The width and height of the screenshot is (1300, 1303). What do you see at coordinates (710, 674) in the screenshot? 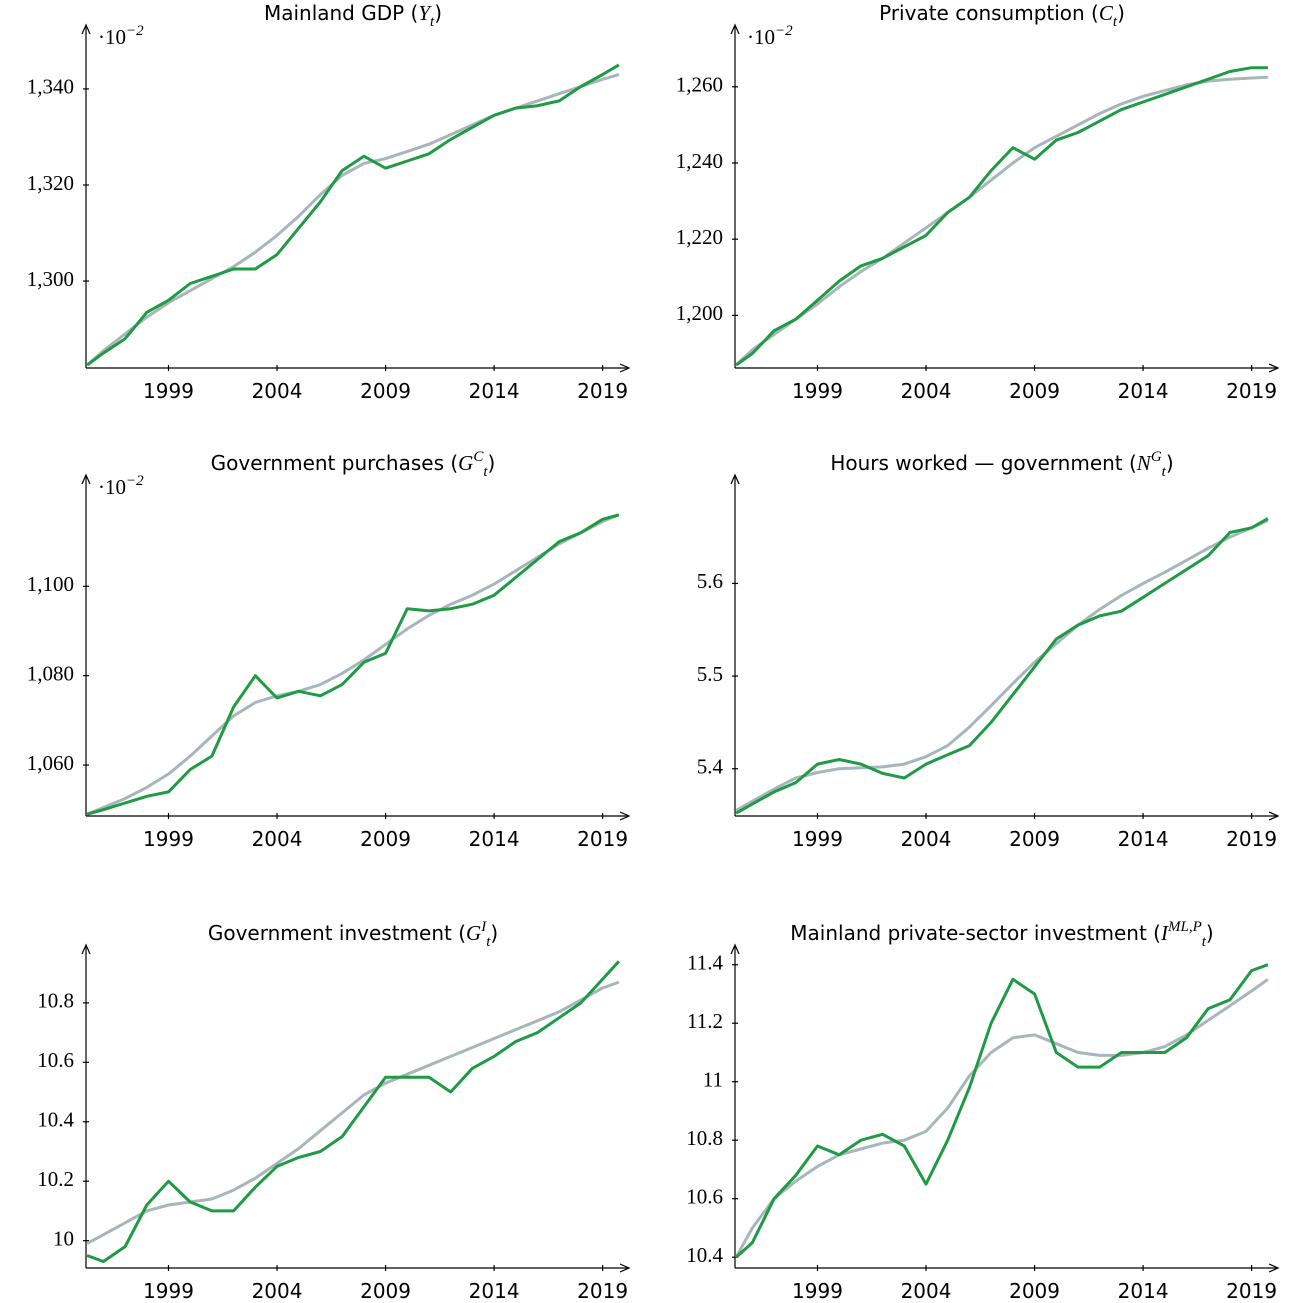
I see `y-tick-label: 5.5` at bounding box center [710, 674].